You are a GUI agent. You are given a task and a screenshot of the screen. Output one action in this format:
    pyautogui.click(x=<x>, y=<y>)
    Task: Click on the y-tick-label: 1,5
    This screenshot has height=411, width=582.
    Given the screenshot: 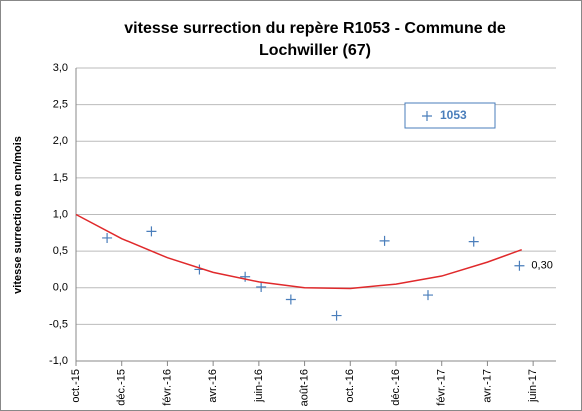 What is the action you would take?
    pyautogui.click(x=60, y=178)
    